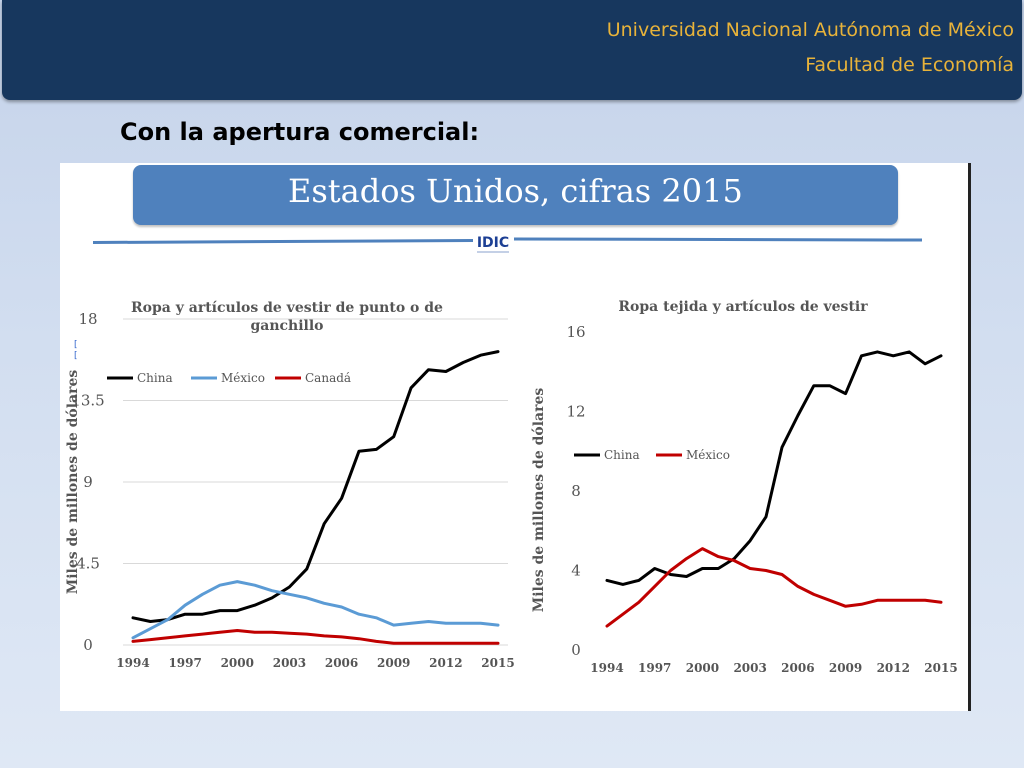  I want to click on logo-text: IDIC, so click(493, 243).